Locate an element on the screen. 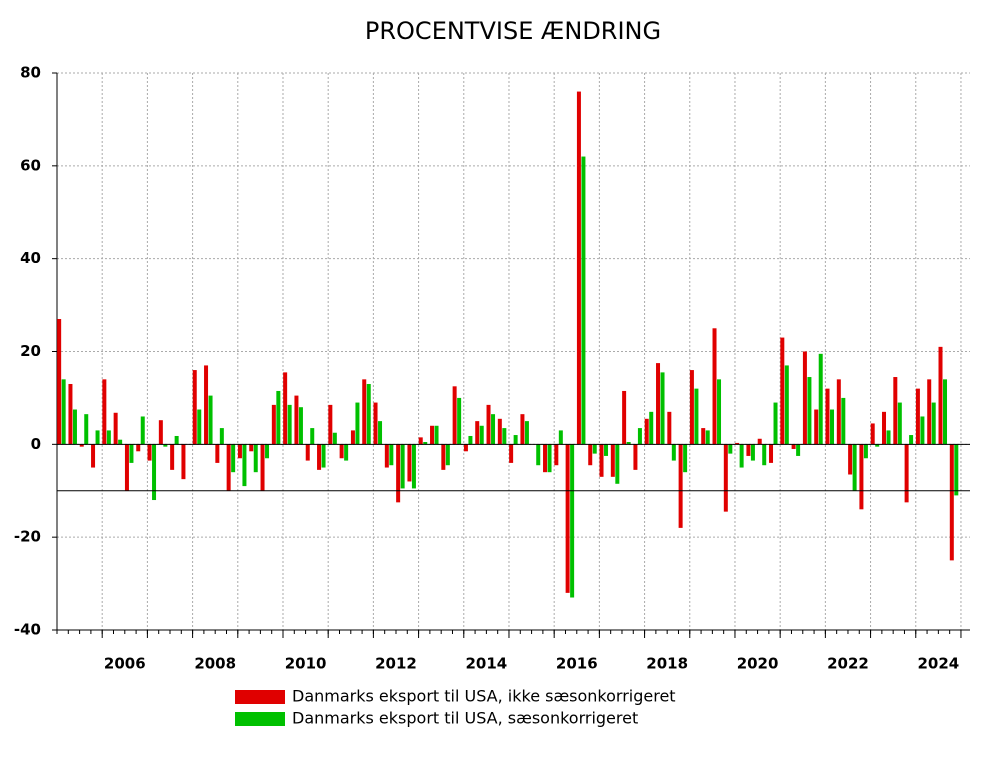  x-tick-label: 2008 is located at coordinates (215, 664).